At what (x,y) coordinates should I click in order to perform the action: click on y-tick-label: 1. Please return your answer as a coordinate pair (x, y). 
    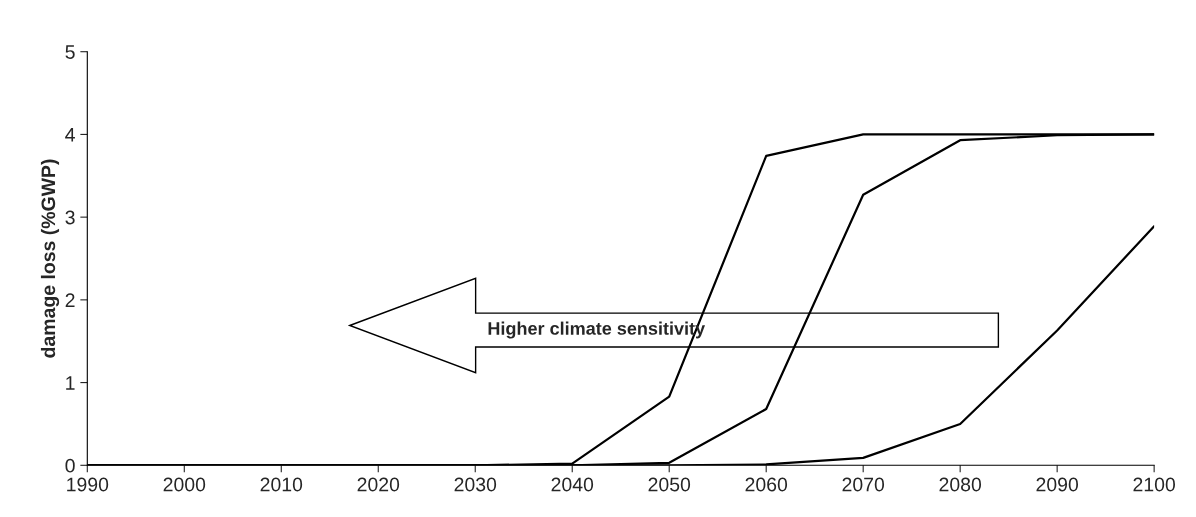
    Looking at the image, I should click on (70, 383).